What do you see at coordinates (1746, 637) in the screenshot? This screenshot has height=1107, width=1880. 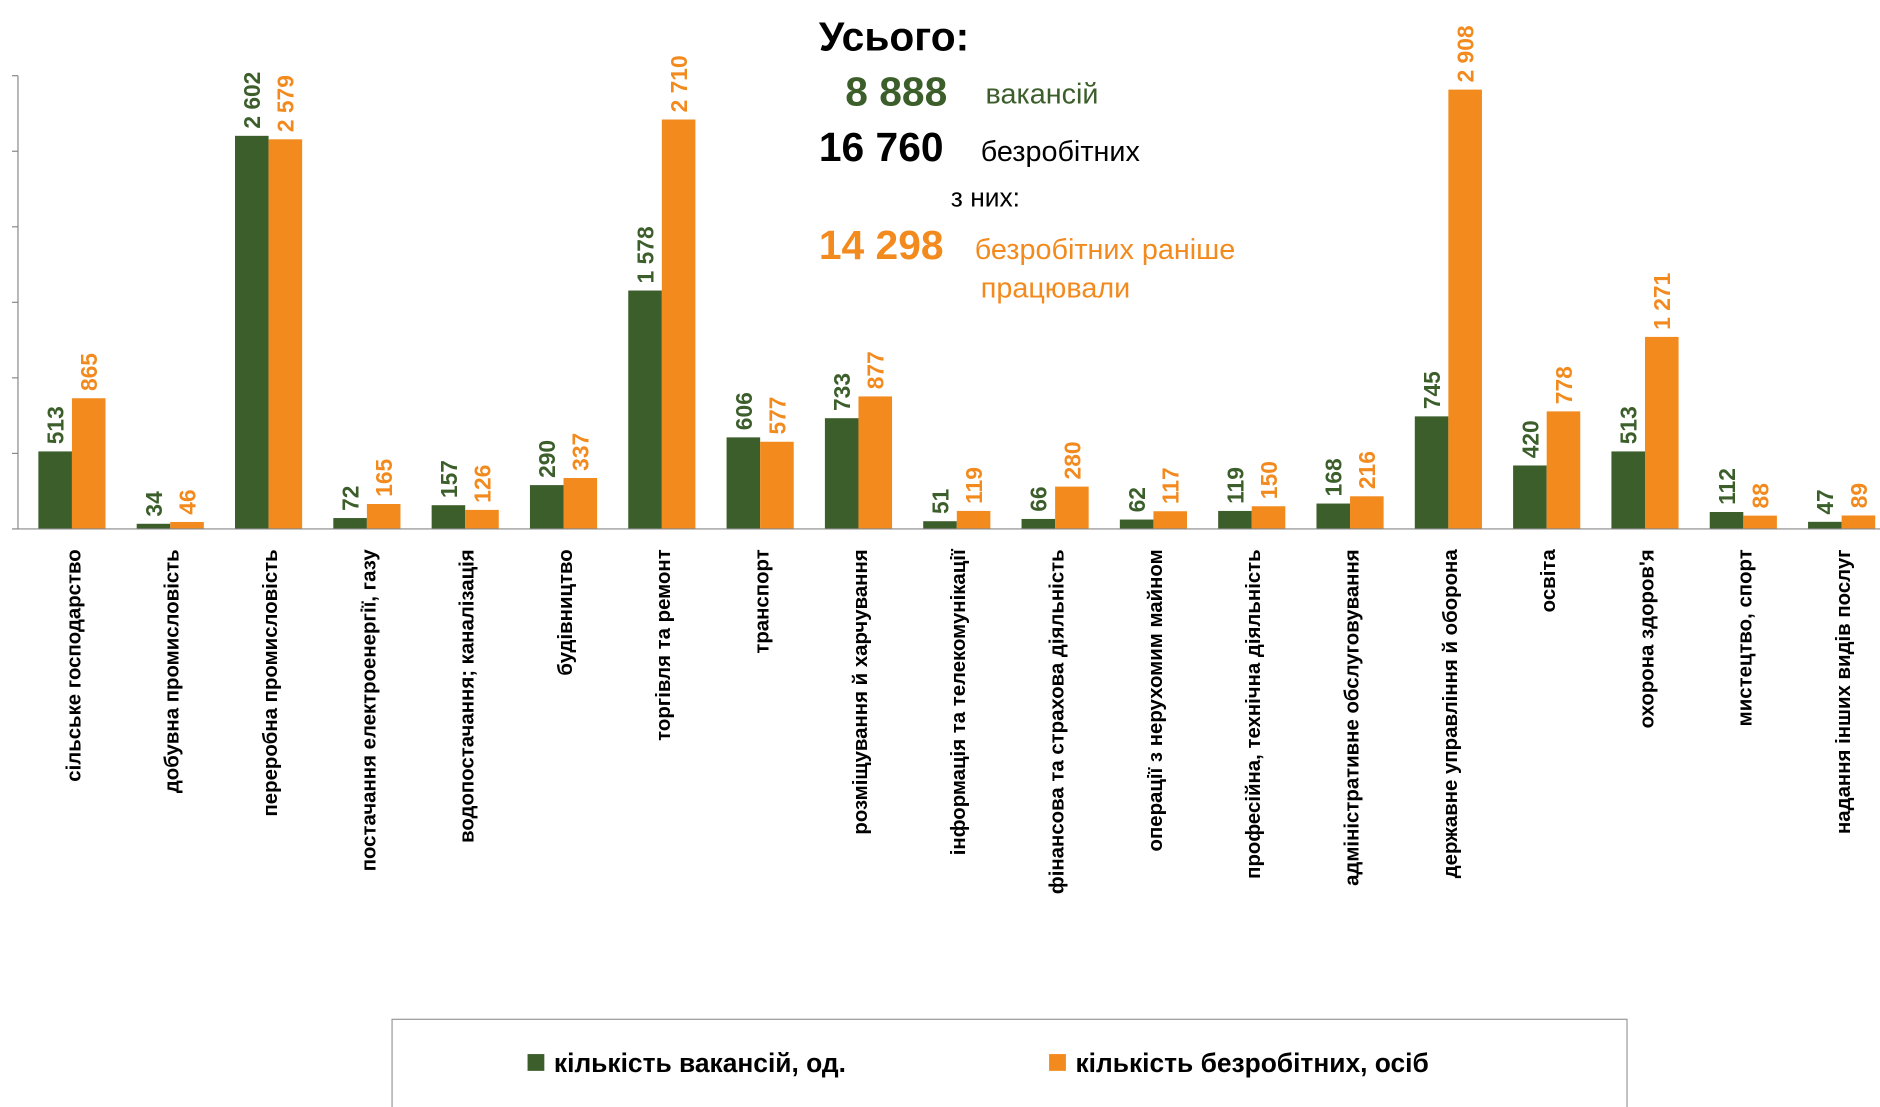 I see `x-tick-label: мистецтво, спорт` at bounding box center [1746, 637].